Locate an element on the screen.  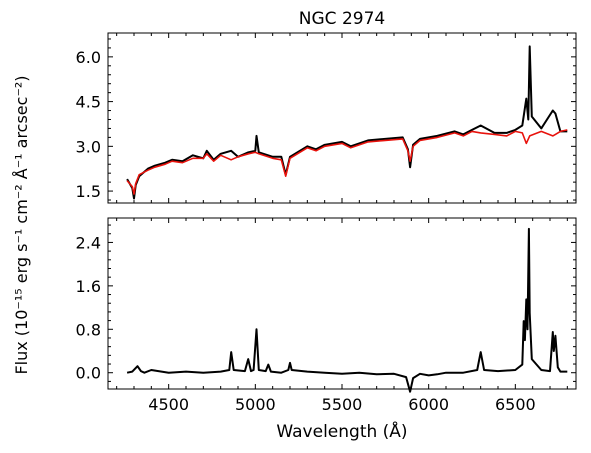
x-tick-label: 5500 is located at coordinates (342, 404).